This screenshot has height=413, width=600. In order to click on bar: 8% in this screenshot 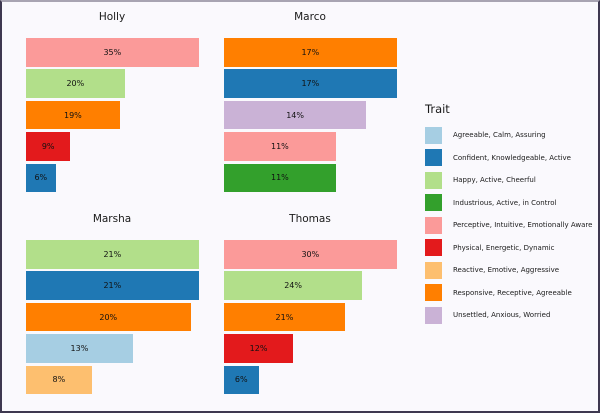, I will do `click(59, 380)`.